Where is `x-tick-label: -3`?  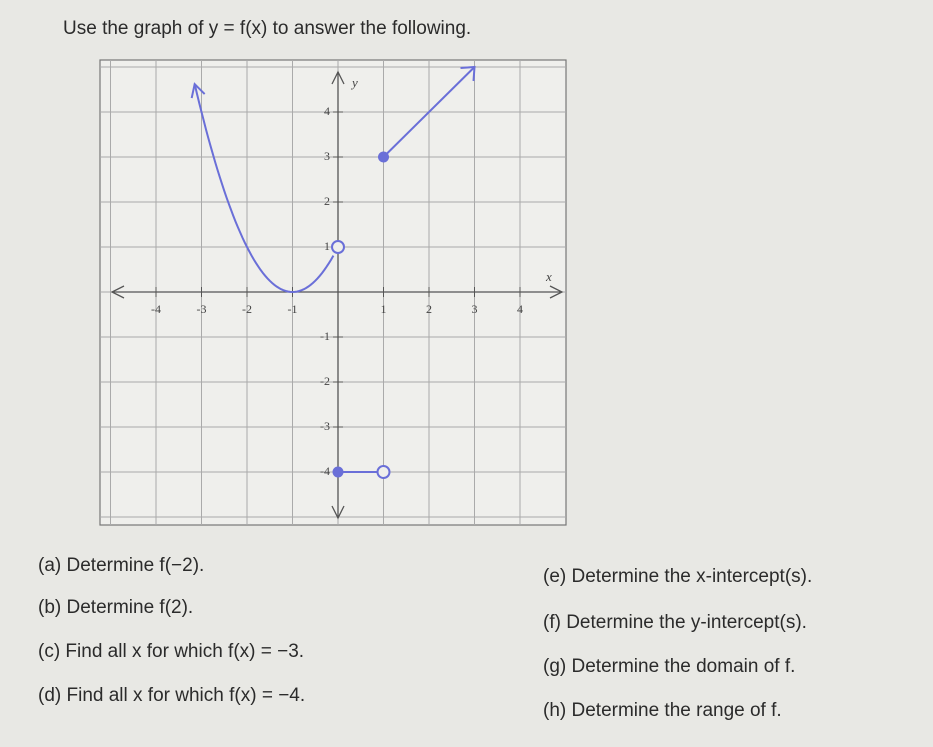 x-tick-label: -3 is located at coordinates (202, 309).